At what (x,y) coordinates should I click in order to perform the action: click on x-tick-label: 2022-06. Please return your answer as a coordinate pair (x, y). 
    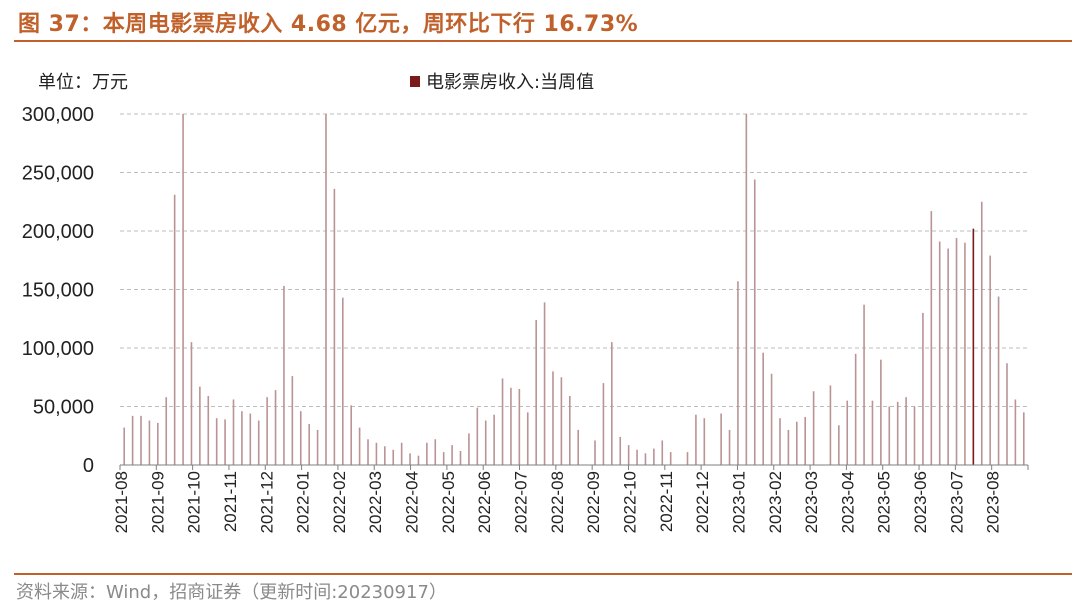
    Looking at the image, I should click on (484, 502).